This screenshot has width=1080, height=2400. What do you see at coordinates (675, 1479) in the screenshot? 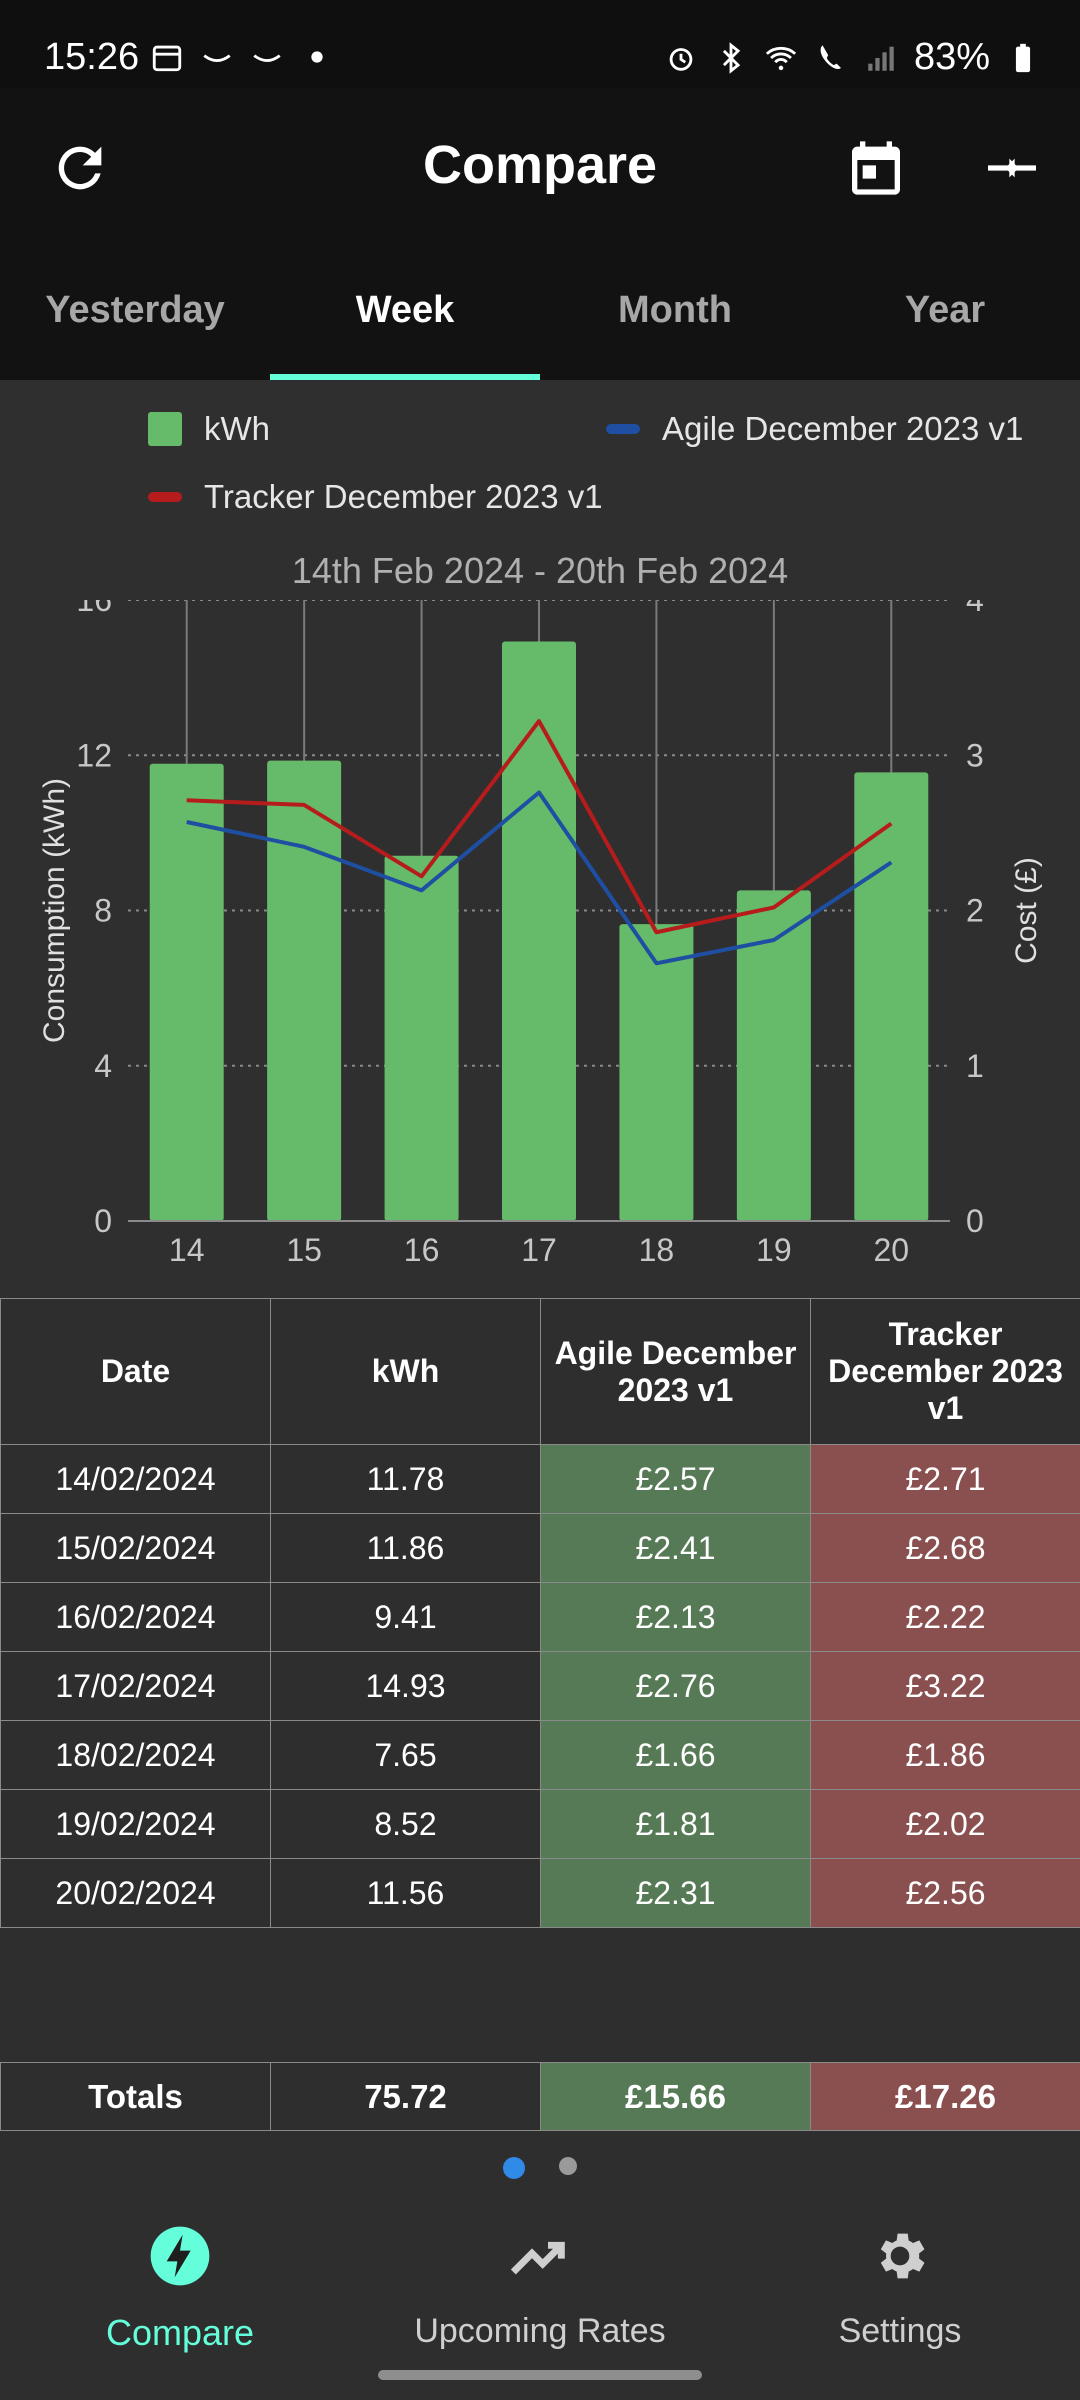
I see `cell-agile-cost: £2.57` at bounding box center [675, 1479].